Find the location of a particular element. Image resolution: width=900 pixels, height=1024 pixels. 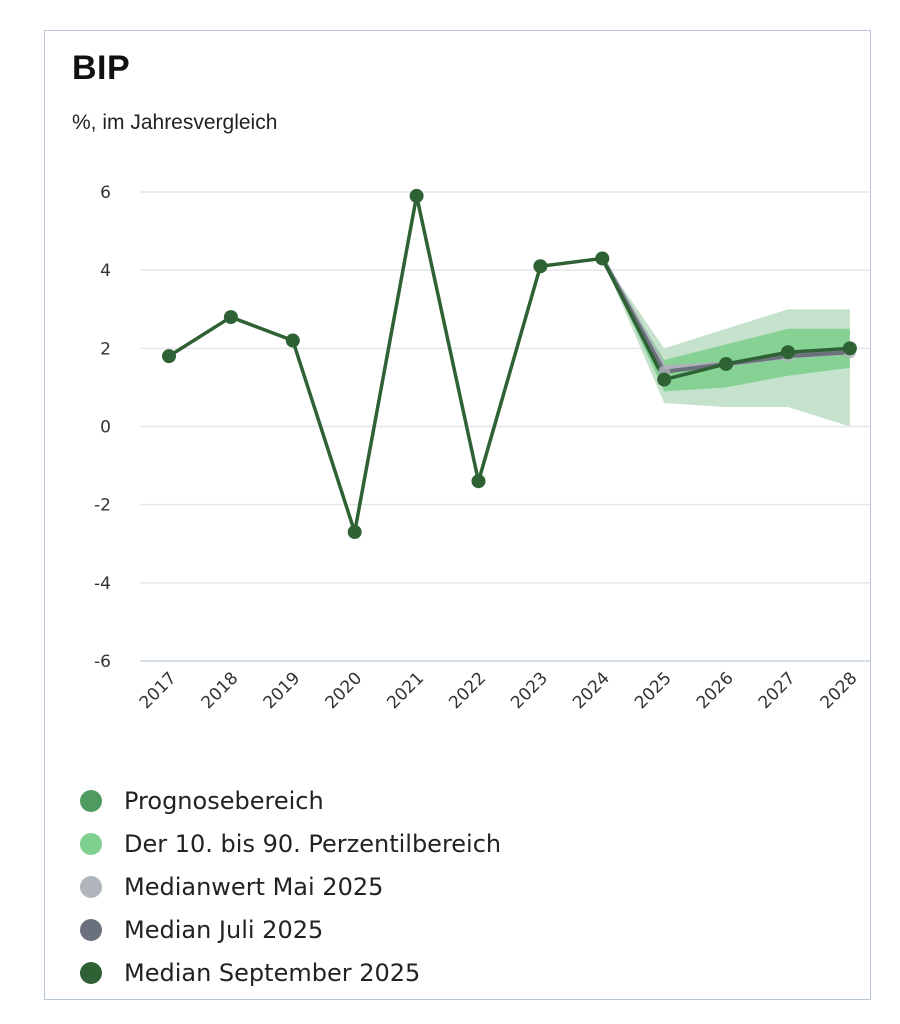

legend-item: Median September 2025 is located at coordinates (290, 972).